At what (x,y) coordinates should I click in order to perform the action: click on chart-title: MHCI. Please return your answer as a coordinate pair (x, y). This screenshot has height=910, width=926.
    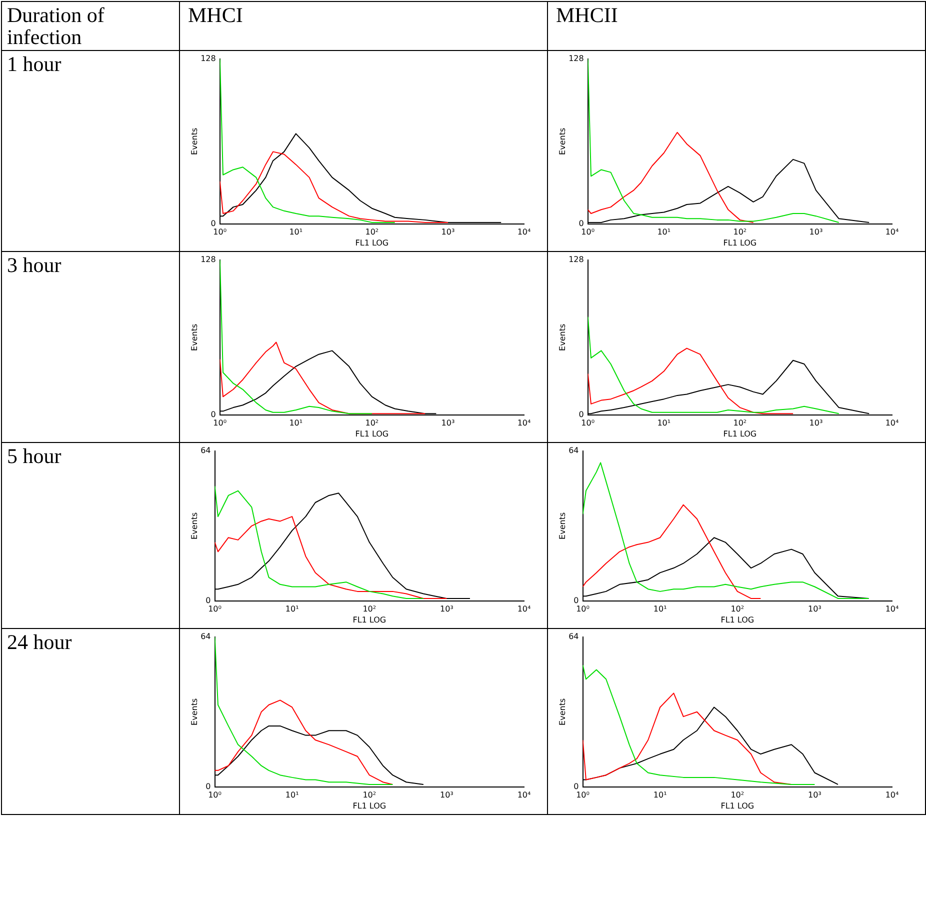
    Looking at the image, I should click on (364, 27).